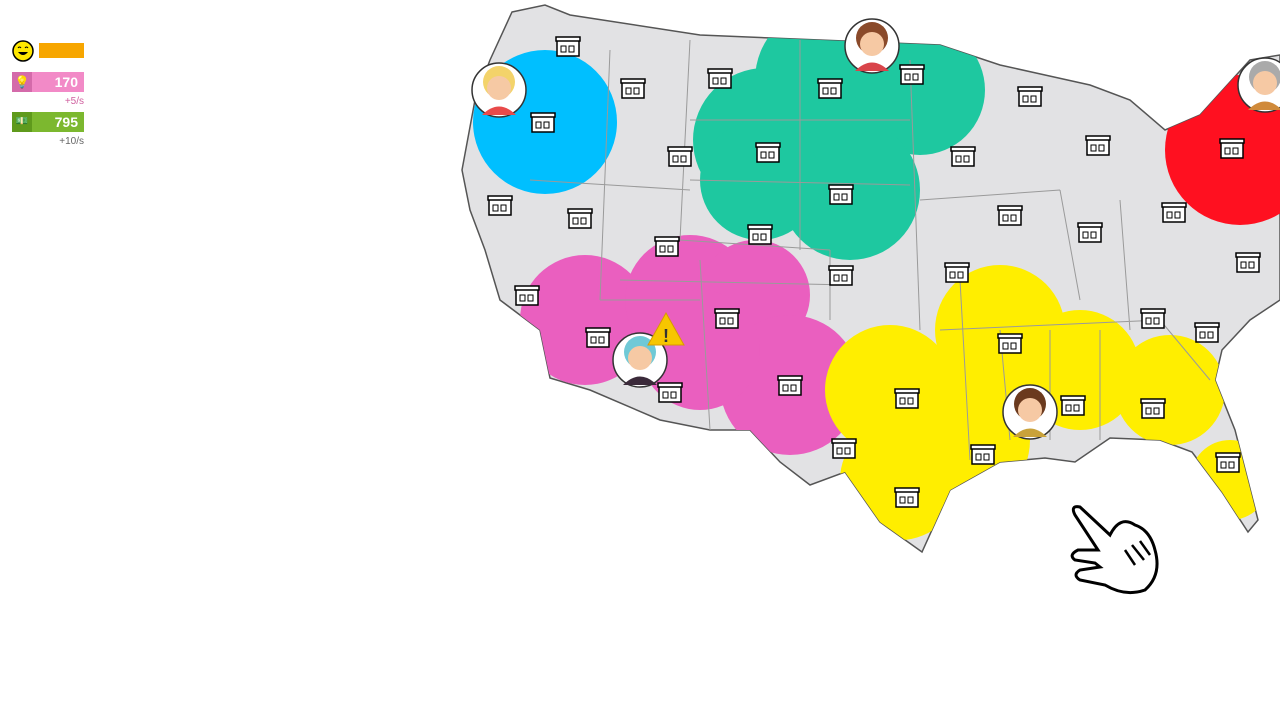  Describe the element at coordinates (48, 82) in the screenshot. I see `research-counter: 💡 170` at that location.